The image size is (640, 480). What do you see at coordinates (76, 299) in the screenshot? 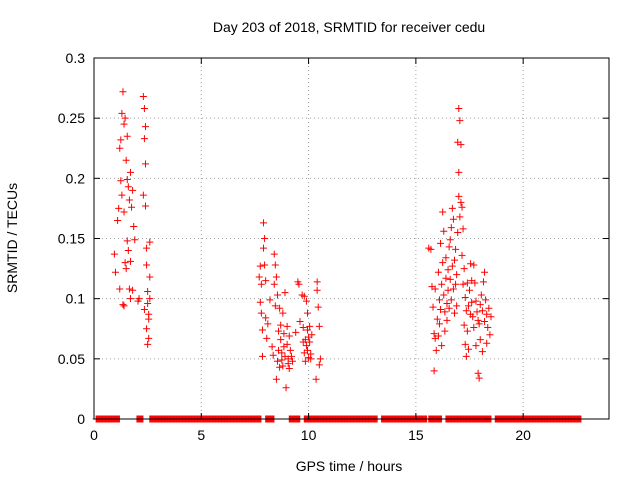
I see `y-tick-label: 0.1` at bounding box center [76, 299].